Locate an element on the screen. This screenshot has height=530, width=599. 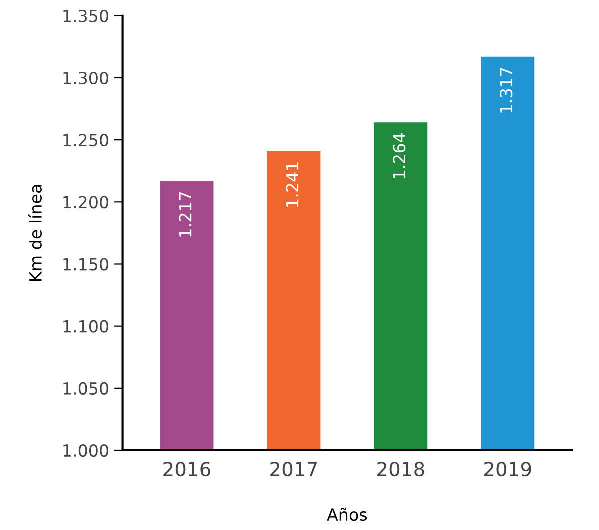
y-tick-label: 1.050 is located at coordinates (86, 388).